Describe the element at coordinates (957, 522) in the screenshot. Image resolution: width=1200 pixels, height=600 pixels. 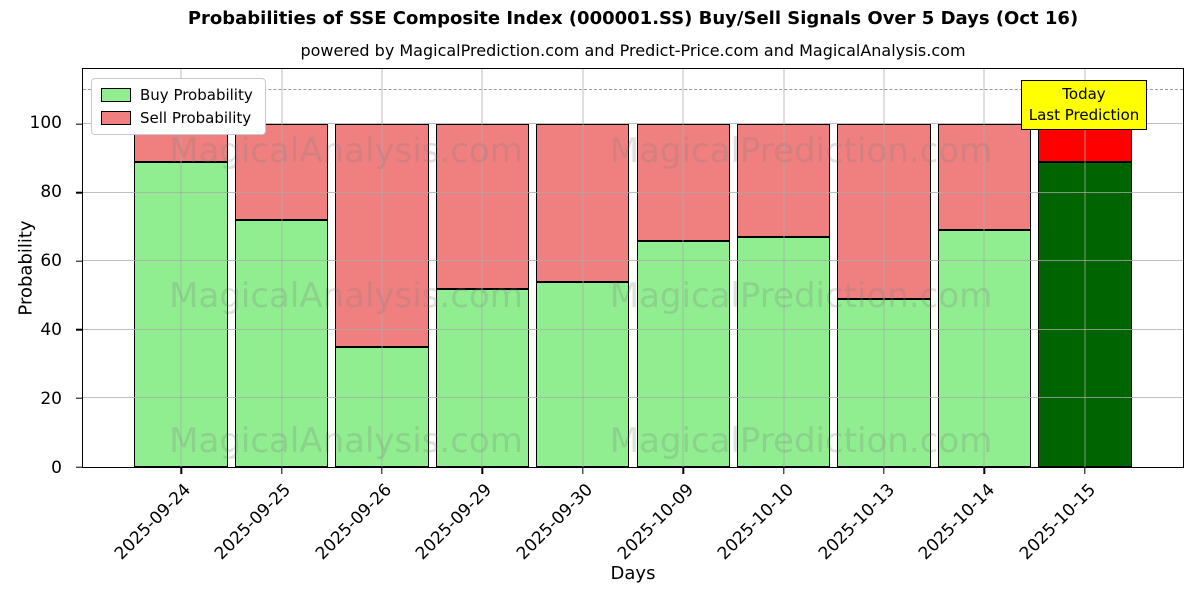
I see `x-tick-label: 2025-10-14` at that location.